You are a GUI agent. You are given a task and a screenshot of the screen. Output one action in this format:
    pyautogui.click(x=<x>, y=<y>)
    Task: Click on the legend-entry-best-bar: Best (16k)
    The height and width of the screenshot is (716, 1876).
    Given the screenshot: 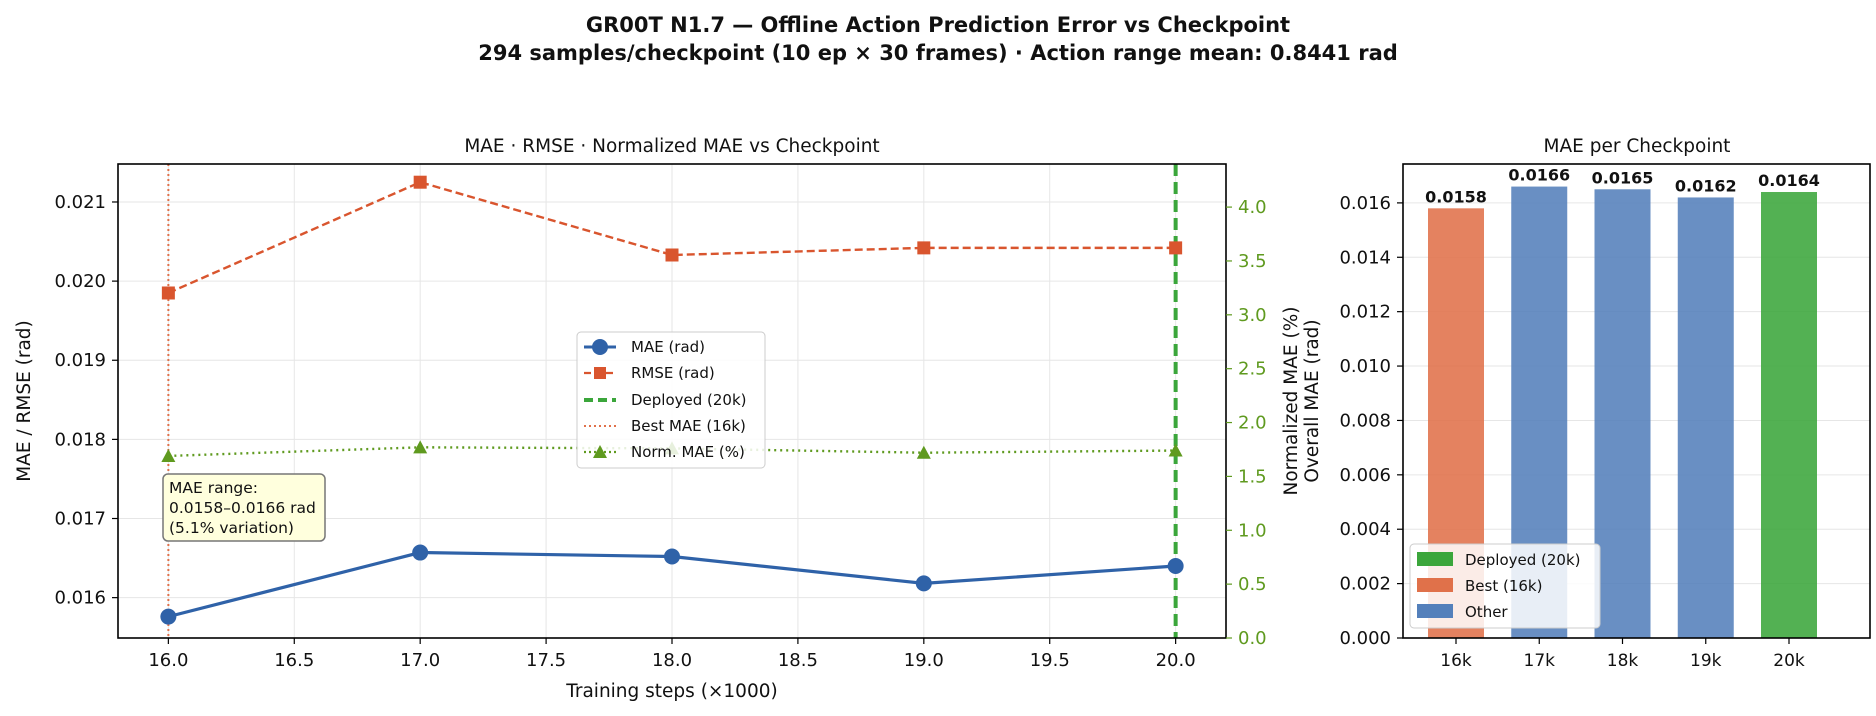 What is the action you would take?
    pyautogui.click(x=1479, y=586)
    